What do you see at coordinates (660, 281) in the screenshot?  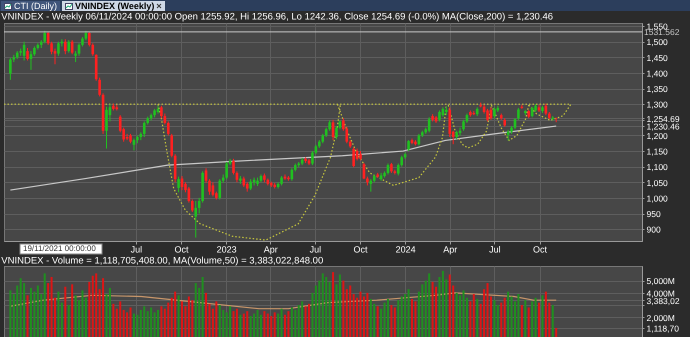 I see `y-tick-label: 5,000M` at bounding box center [660, 281].